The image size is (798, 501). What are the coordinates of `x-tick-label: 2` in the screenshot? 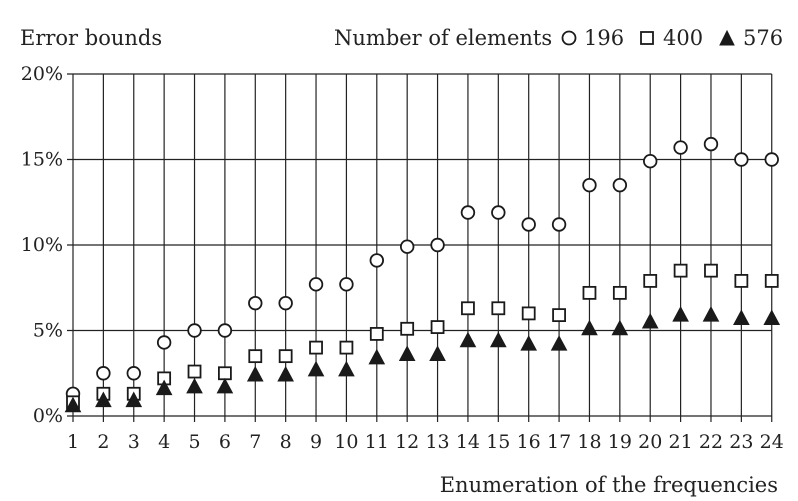 It's located at (103, 442).